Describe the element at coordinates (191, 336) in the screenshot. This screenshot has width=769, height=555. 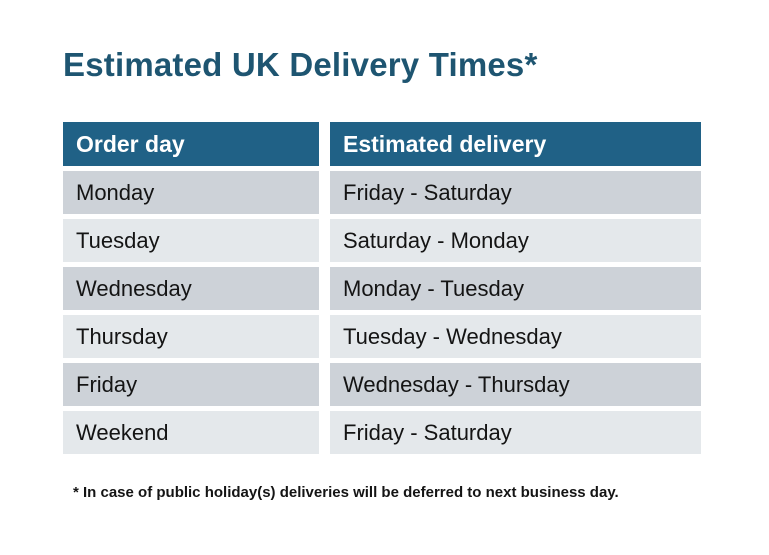
I see `table-cell-order-day: Thursday` at that location.